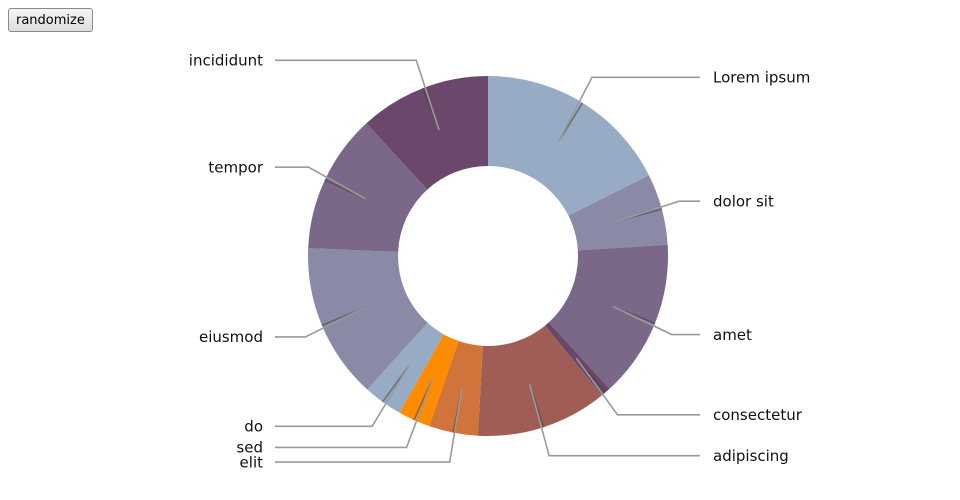 Image resolution: width=960 pixels, height=500 pixels. What do you see at coordinates (456, 388) in the screenshot?
I see `slice-elit` at bounding box center [456, 388].